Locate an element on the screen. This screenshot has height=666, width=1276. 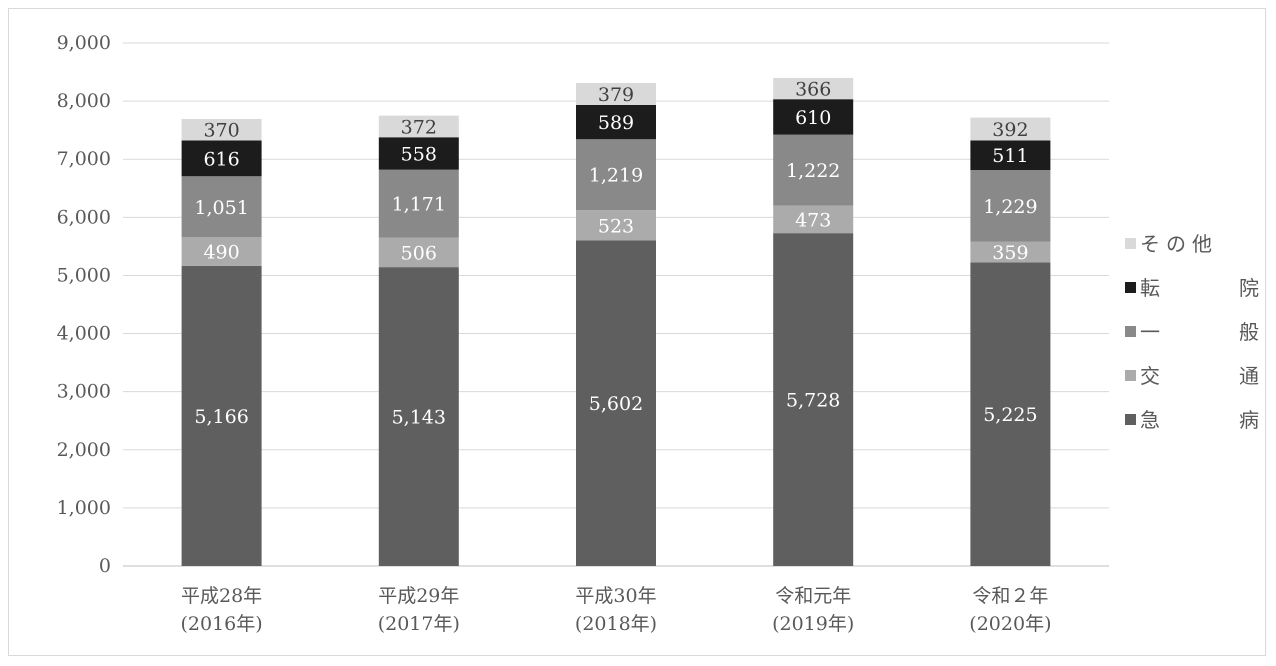
data-label: 366 is located at coordinates (813, 90).